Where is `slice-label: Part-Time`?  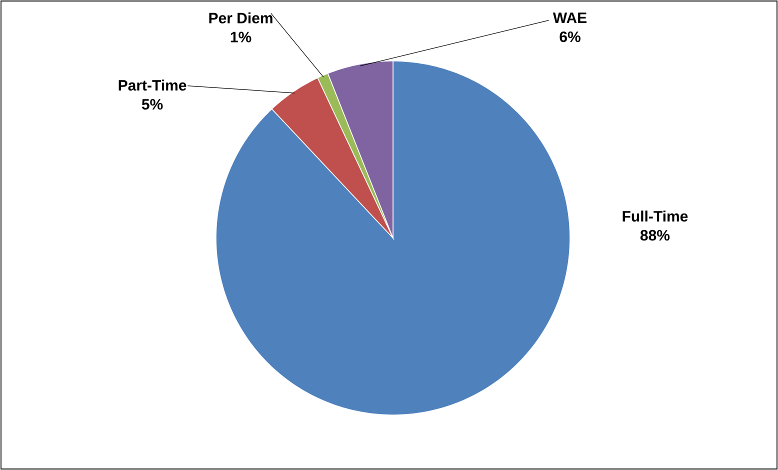
slice-label: Part-Time is located at coordinates (152, 85).